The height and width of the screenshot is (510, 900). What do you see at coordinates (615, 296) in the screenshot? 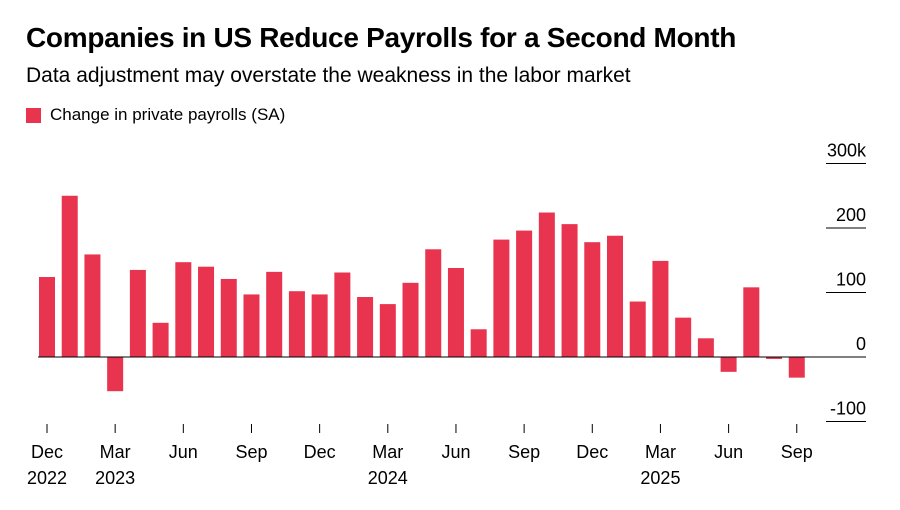
I see `bar: Jan 2025` at bounding box center [615, 296].